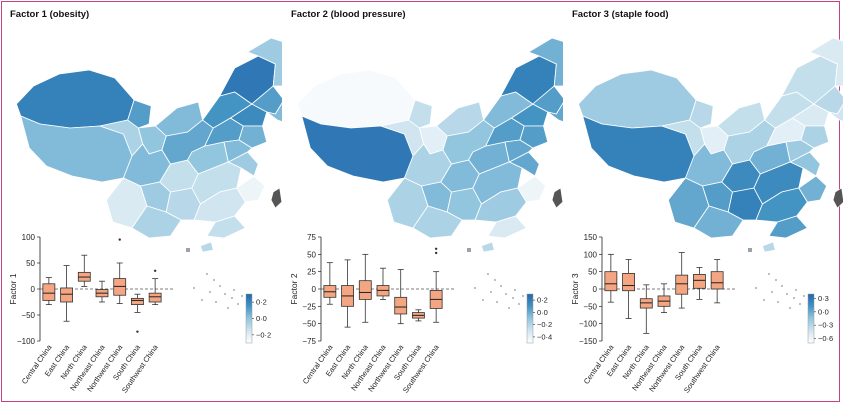 Image resolution: width=843 pixels, height=407 pixels. Describe the element at coordinates (311, 237) in the screenshot. I see `y-tick-label: 75` at that location.